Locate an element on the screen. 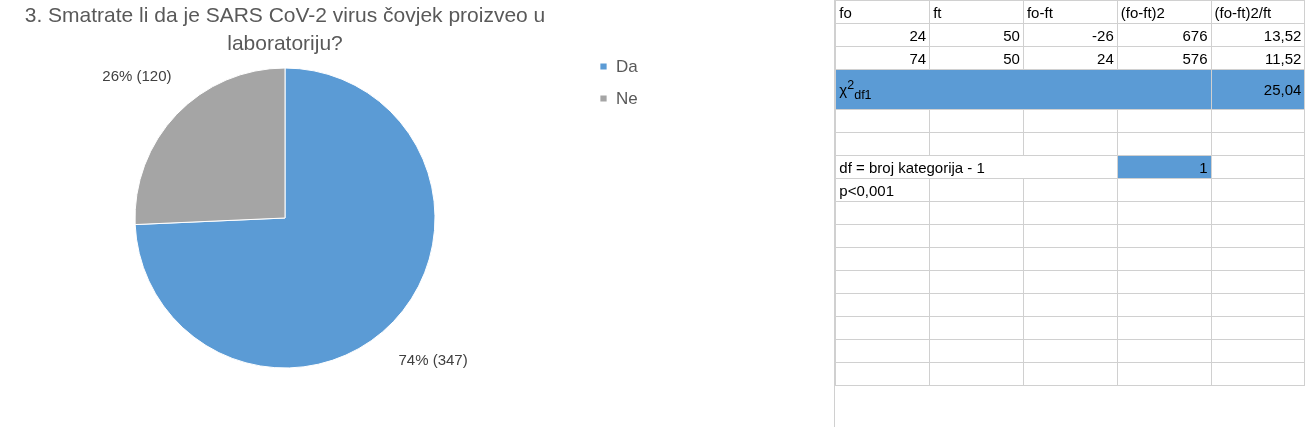 The height and width of the screenshot is (427, 1313). text: (fo-ft)2/ft is located at coordinates (1258, 12).